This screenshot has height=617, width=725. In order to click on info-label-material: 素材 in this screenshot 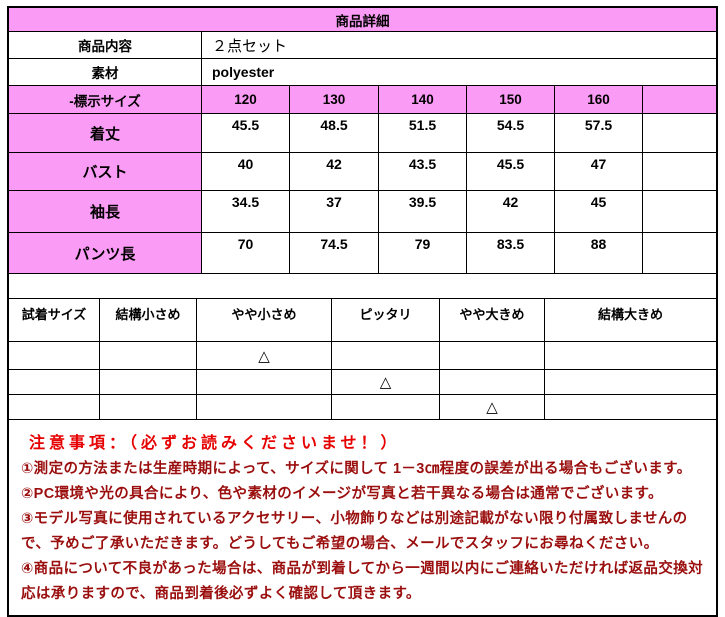, I will do `click(105, 72)`.